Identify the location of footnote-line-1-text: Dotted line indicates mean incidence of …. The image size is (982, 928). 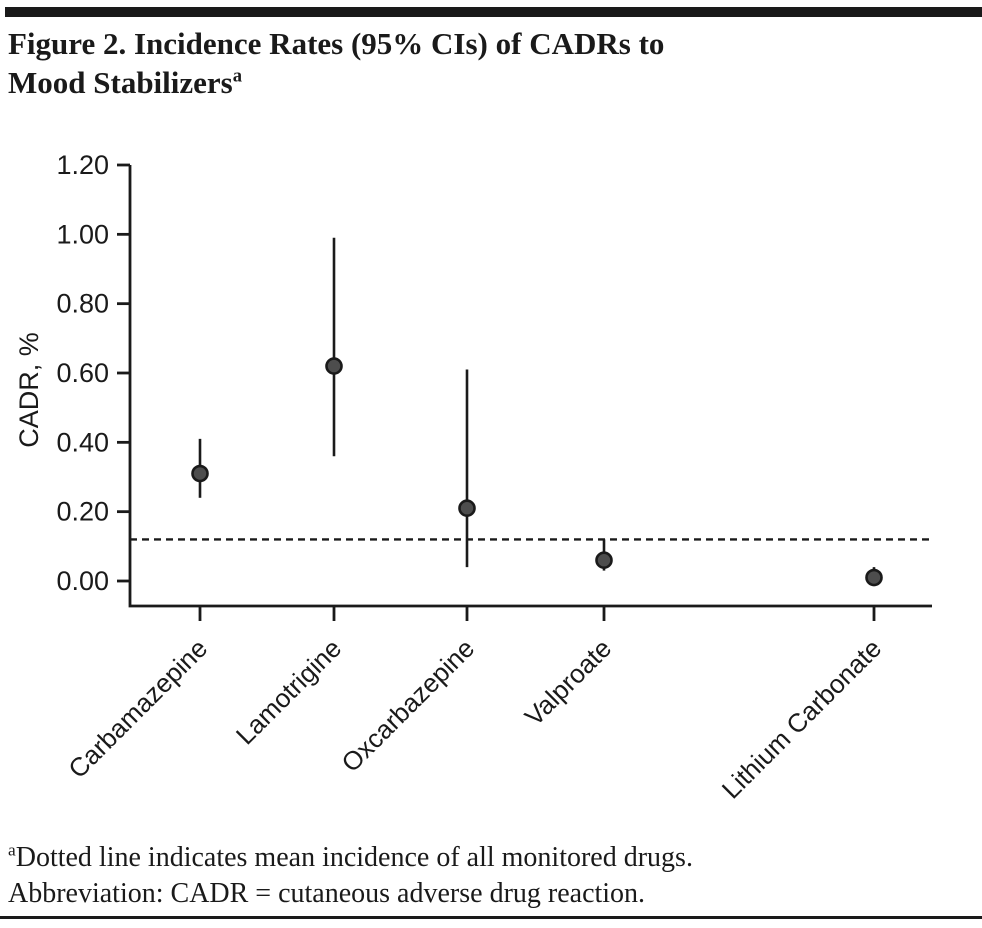
(354, 857).